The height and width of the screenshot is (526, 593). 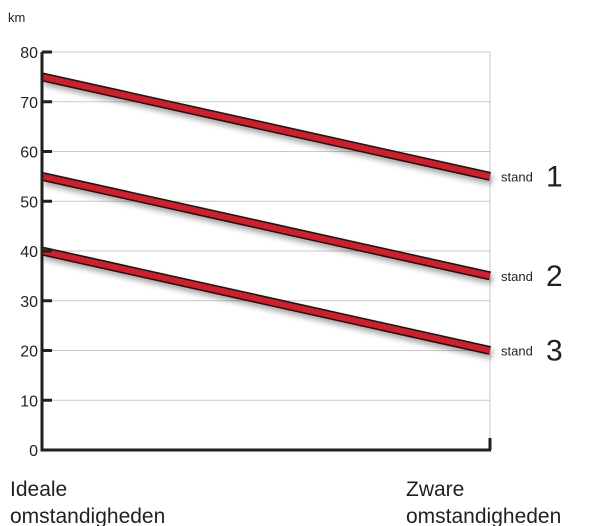 What do you see at coordinates (435, 489) in the screenshot?
I see `x-category-label: Zware` at bounding box center [435, 489].